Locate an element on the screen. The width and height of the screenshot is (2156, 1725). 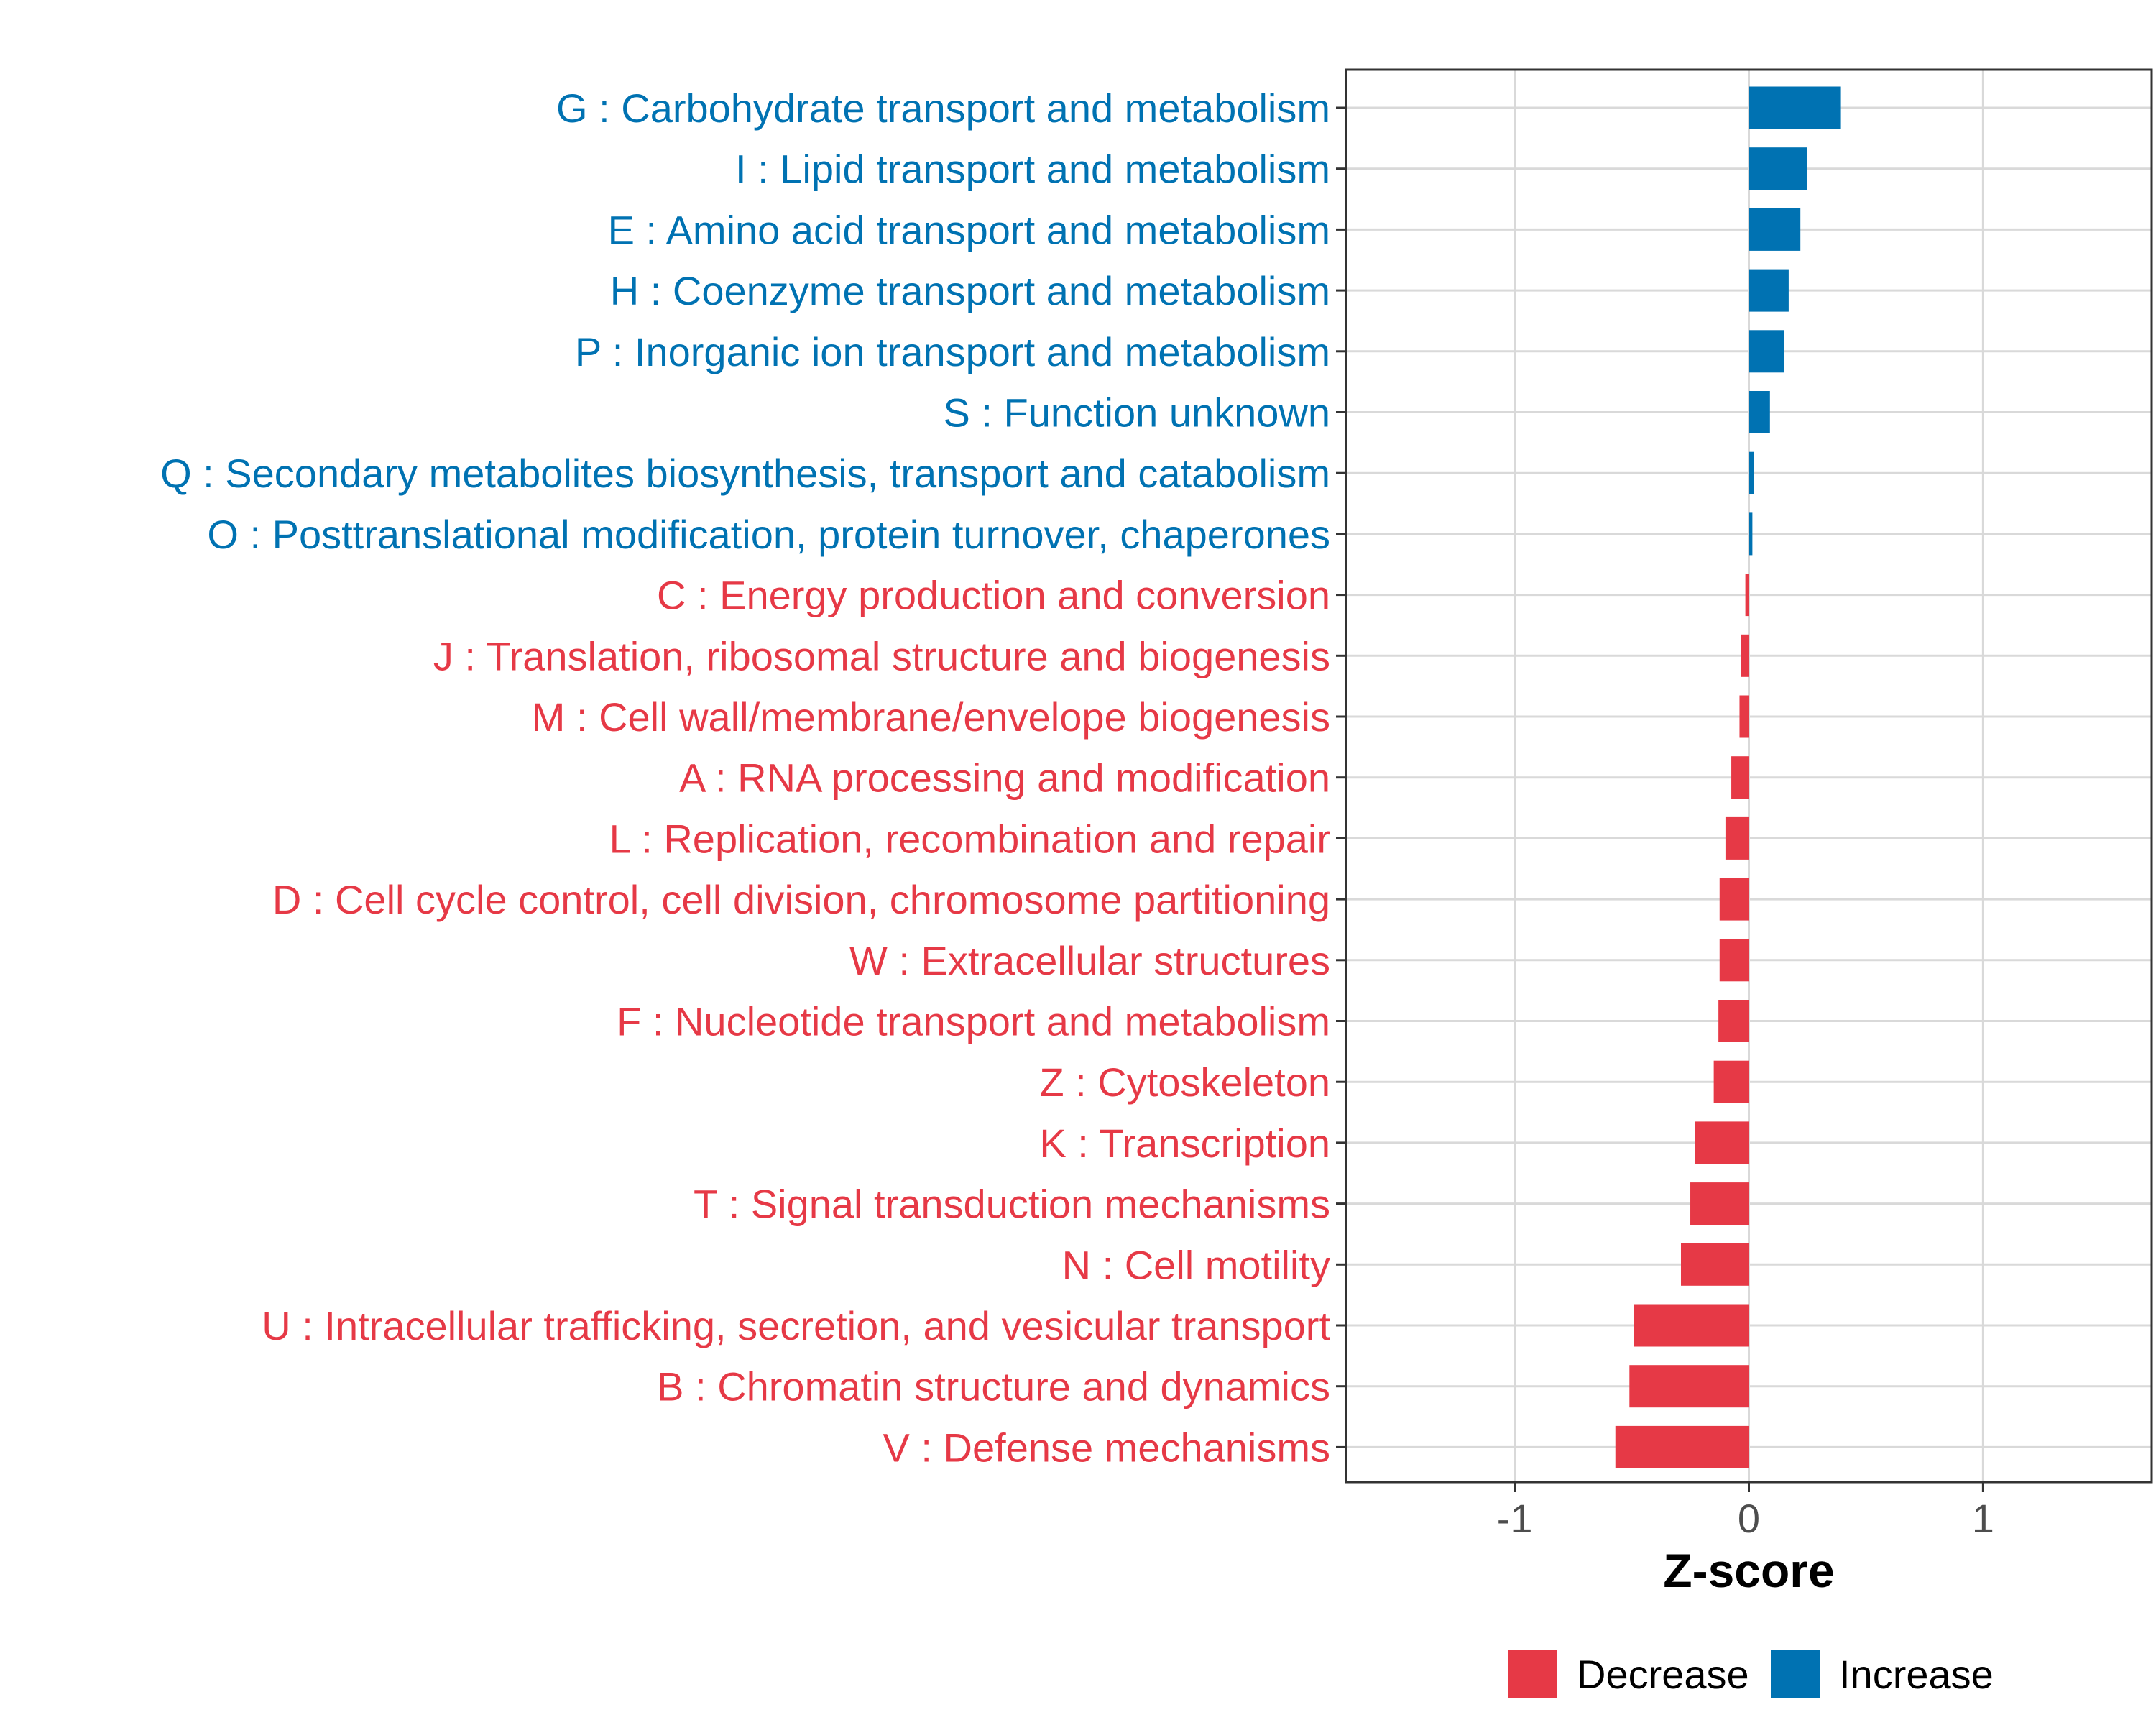
x-axis-title: Z-score is located at coordinates (1748, 1570).